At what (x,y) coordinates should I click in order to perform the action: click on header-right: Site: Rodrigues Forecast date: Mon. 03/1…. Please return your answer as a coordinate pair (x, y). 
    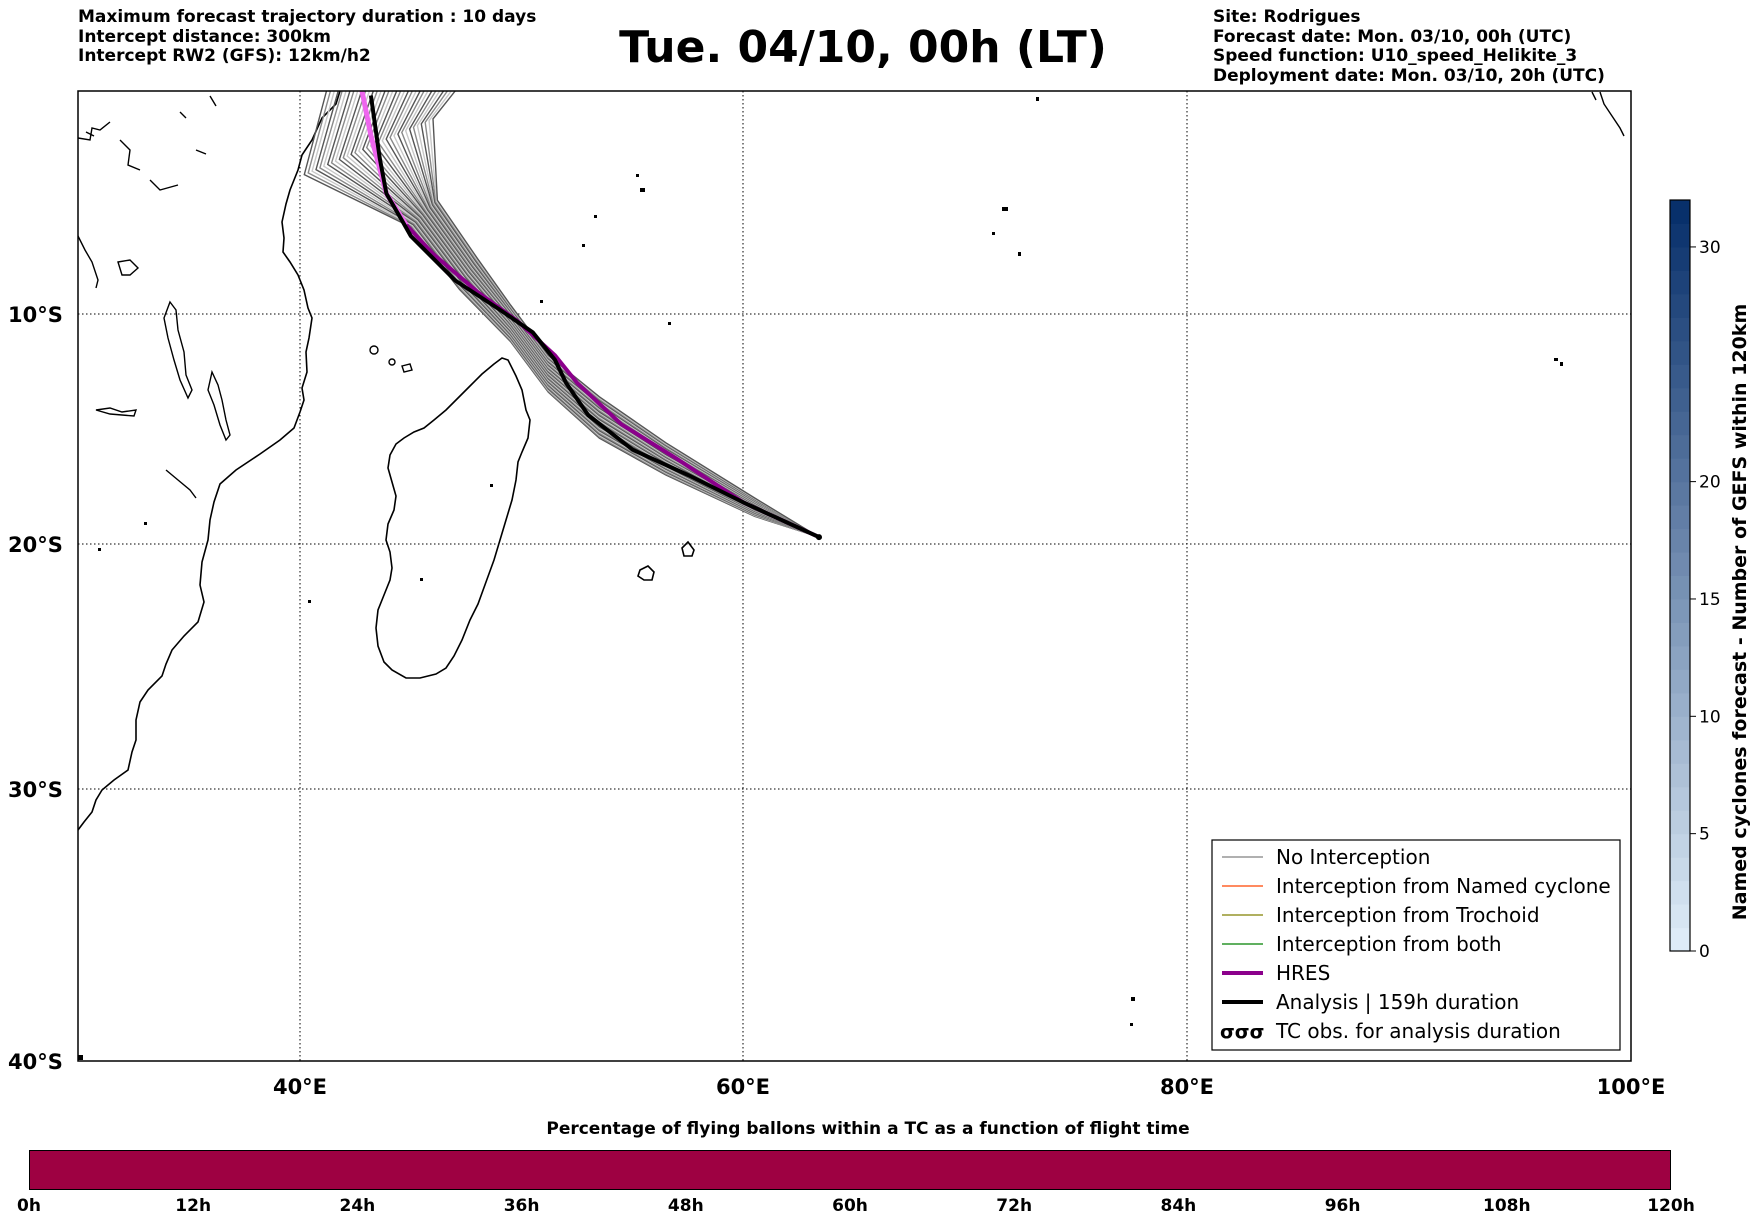
    Looking at the image, I should click on (1409, 46).